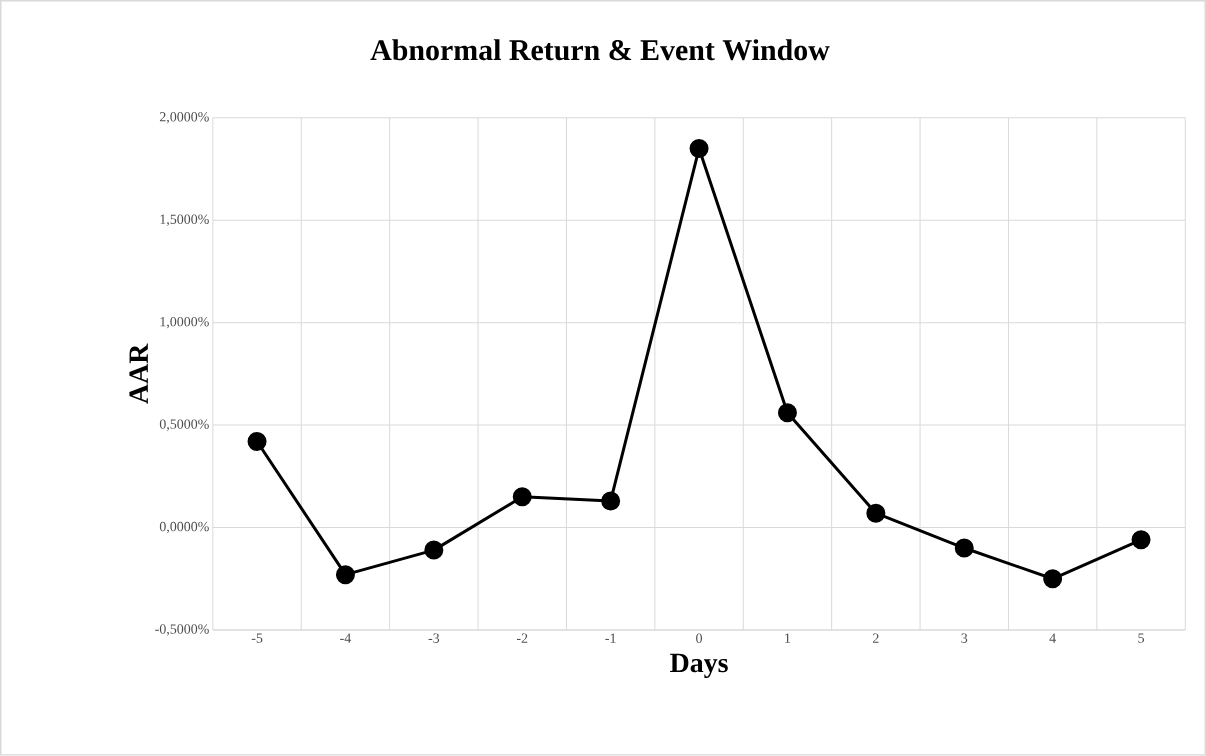 The image size is (1206, 756). I want to click on y-tick-label: 0,0000%, so click(184, 527).